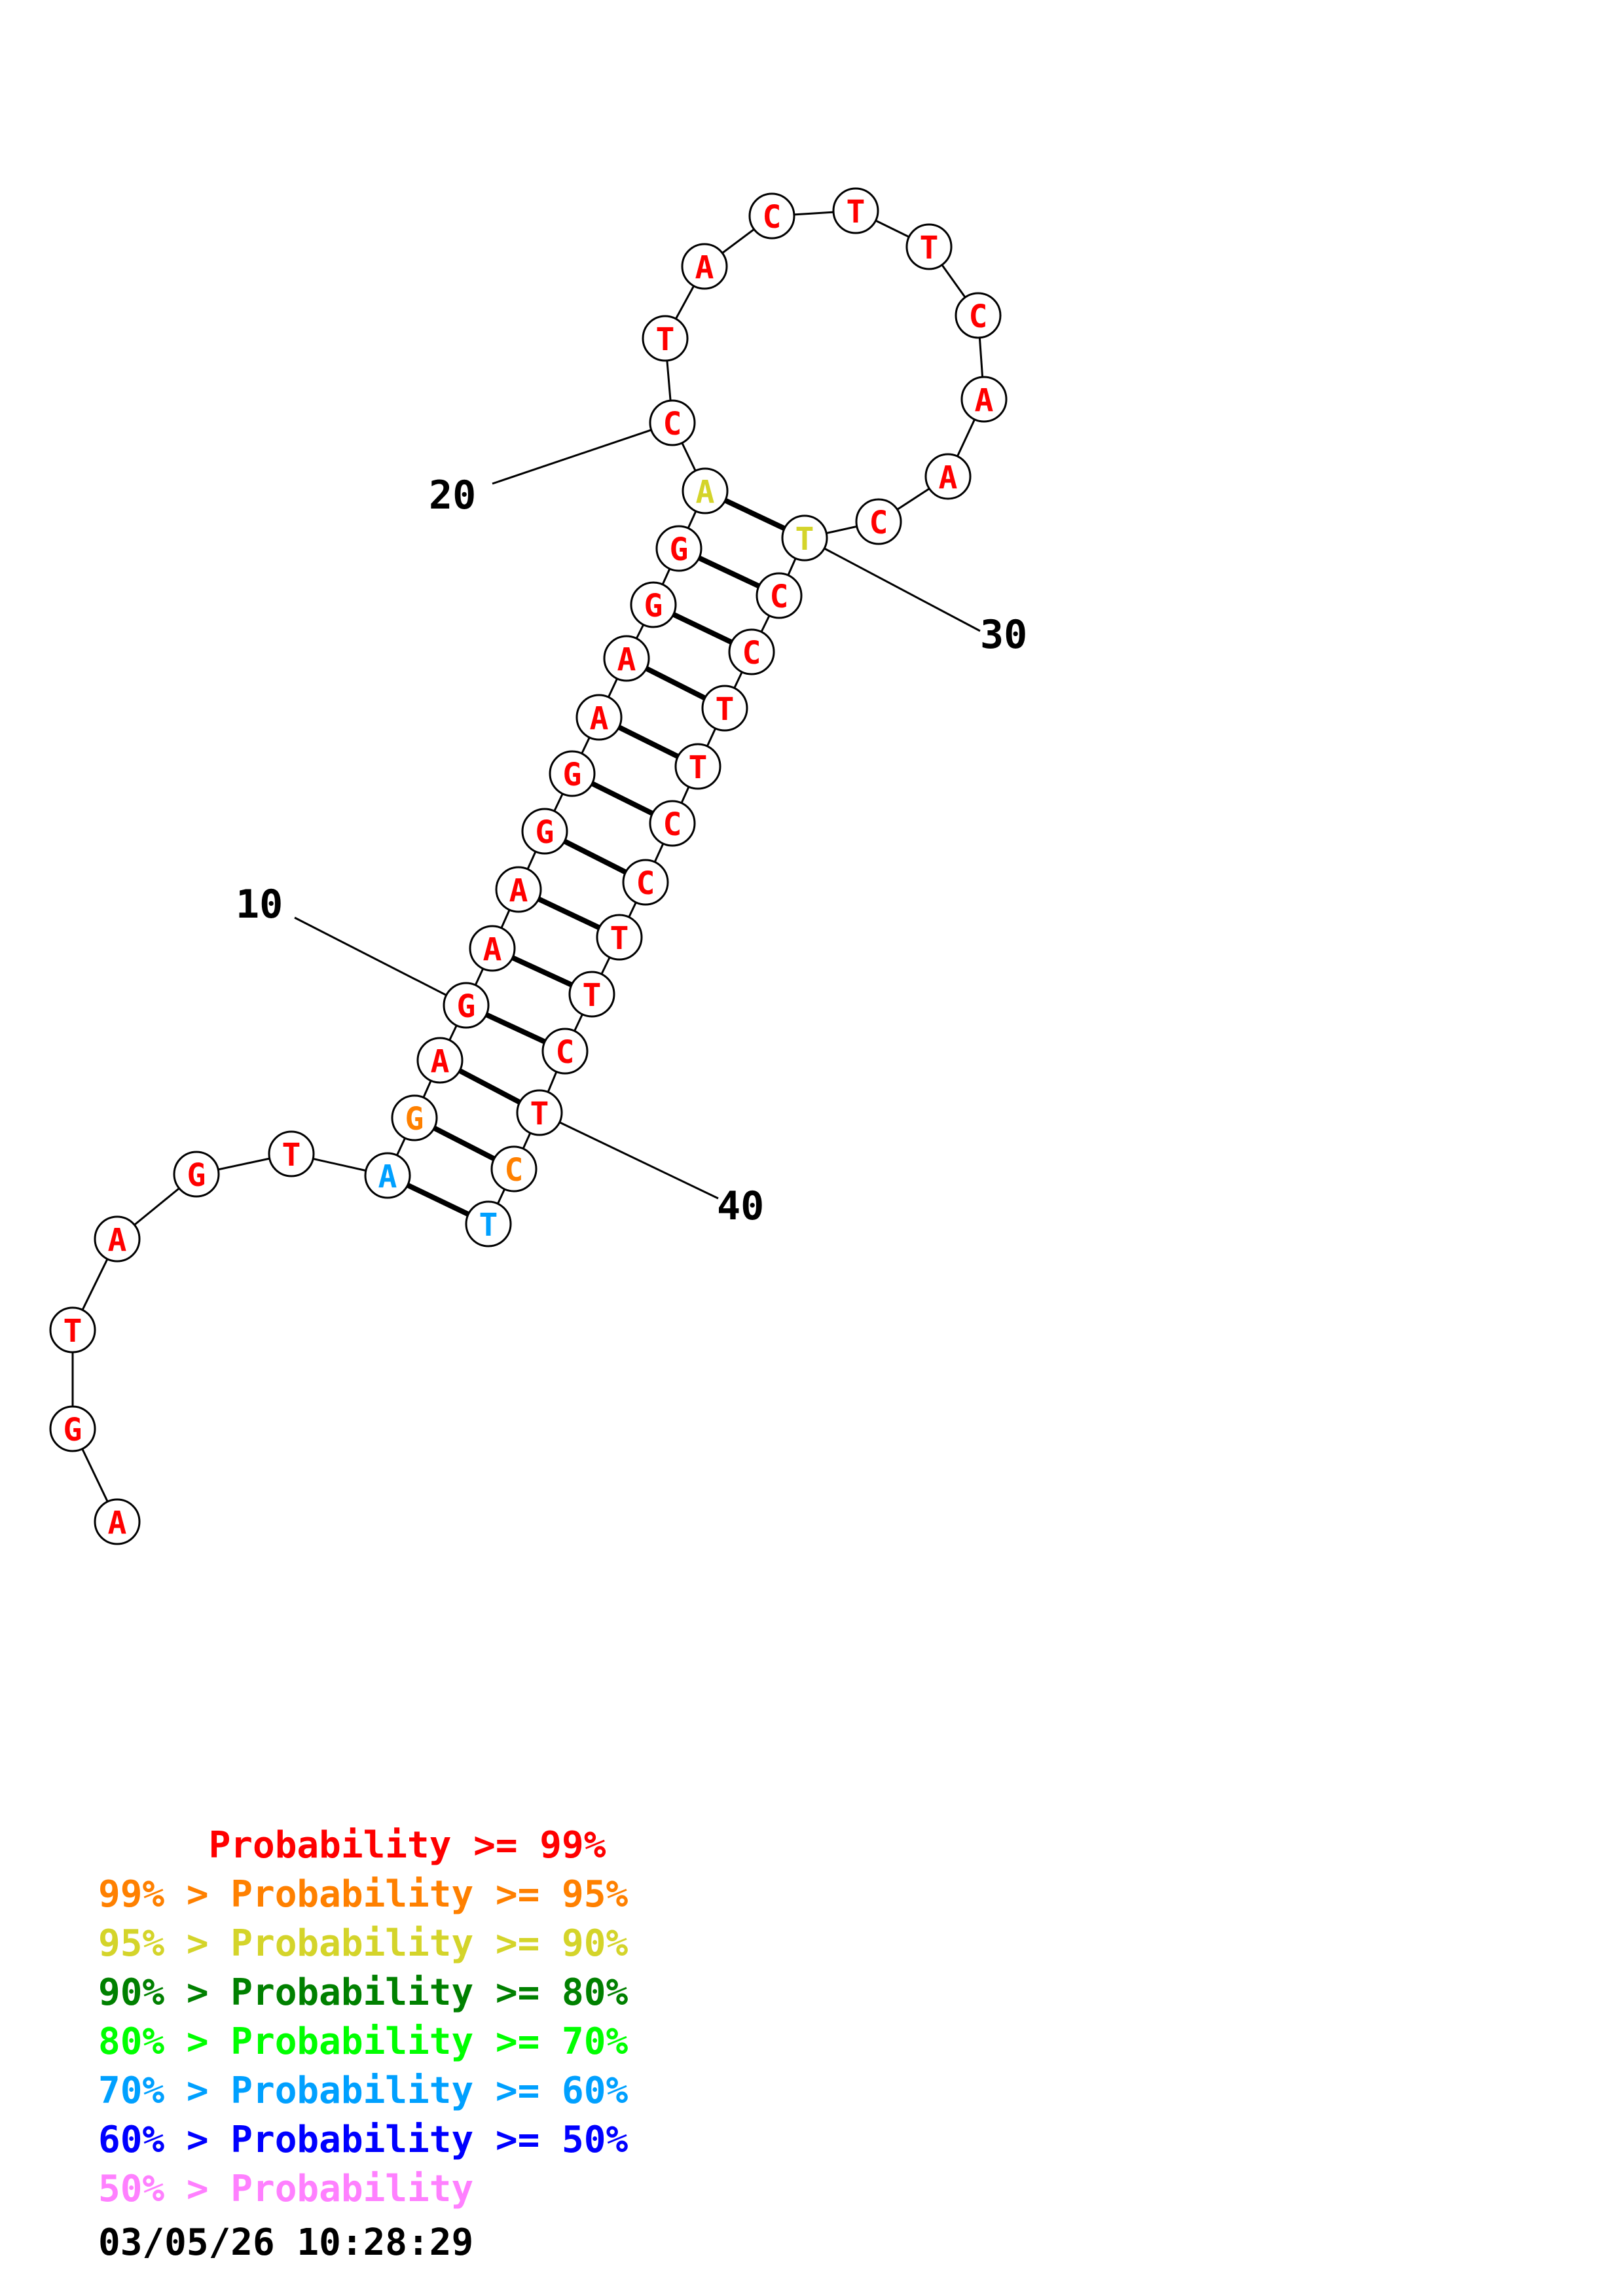 The height and width of the screenshot is (2296, 1623). What do you see at coordinates (596, 858) in the screenshot?
I see `base-pair-layer` at bounding box center [596, 858].